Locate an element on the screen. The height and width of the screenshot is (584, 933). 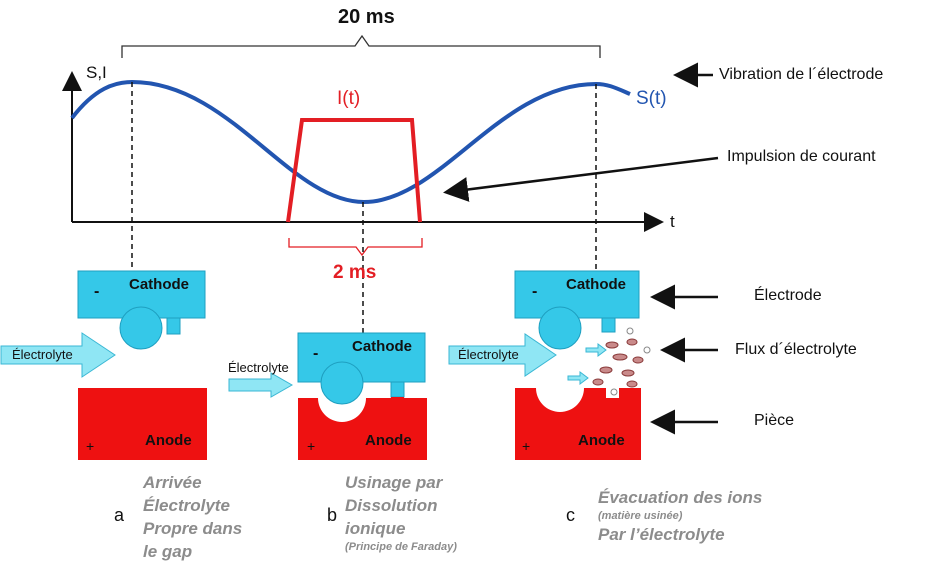
electrolyte-label-a: Électrolyte is located at coordinates (42, 354).